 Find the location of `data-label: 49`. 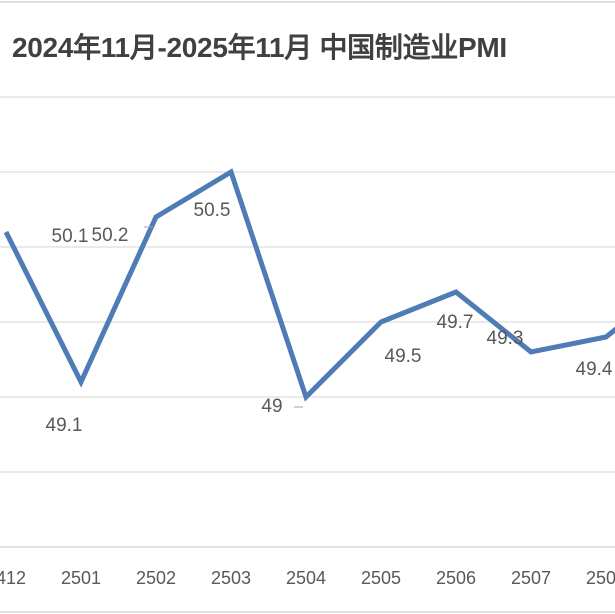

data-label: 49 is located at coordinates (271, 406).